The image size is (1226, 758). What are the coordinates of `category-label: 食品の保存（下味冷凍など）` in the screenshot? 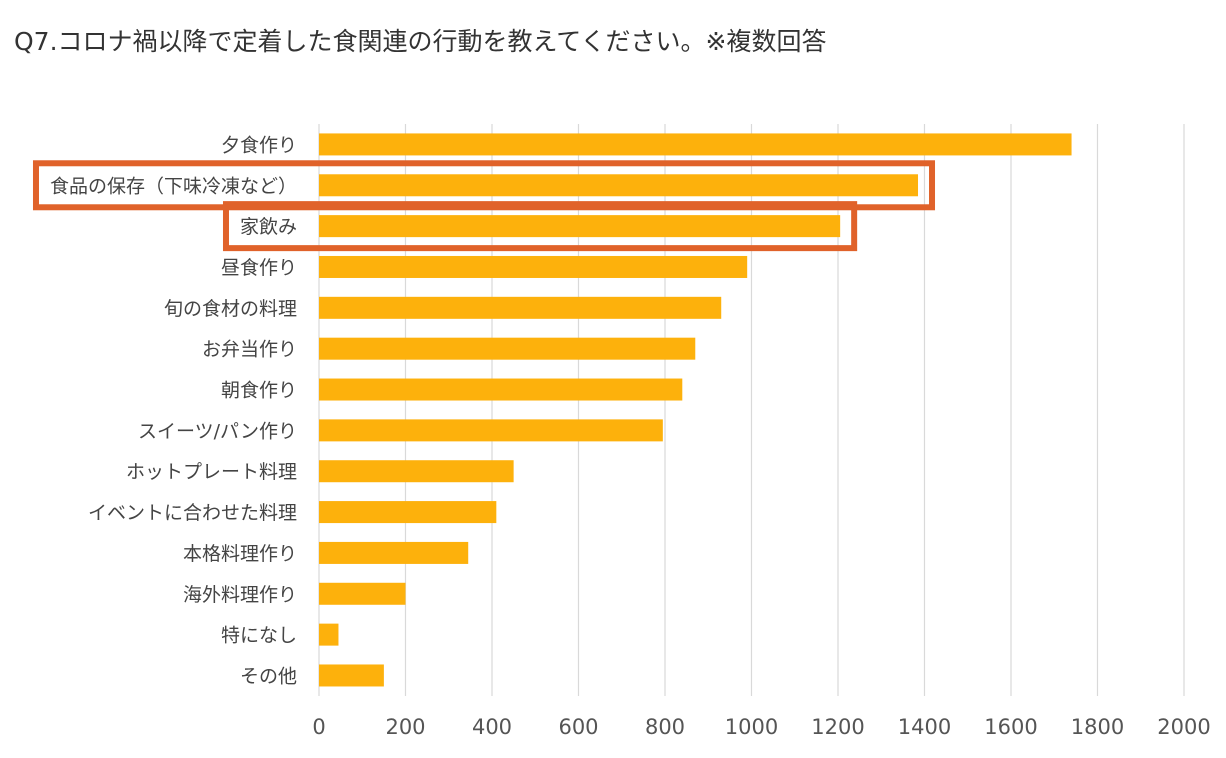 It's located at (173, 186).